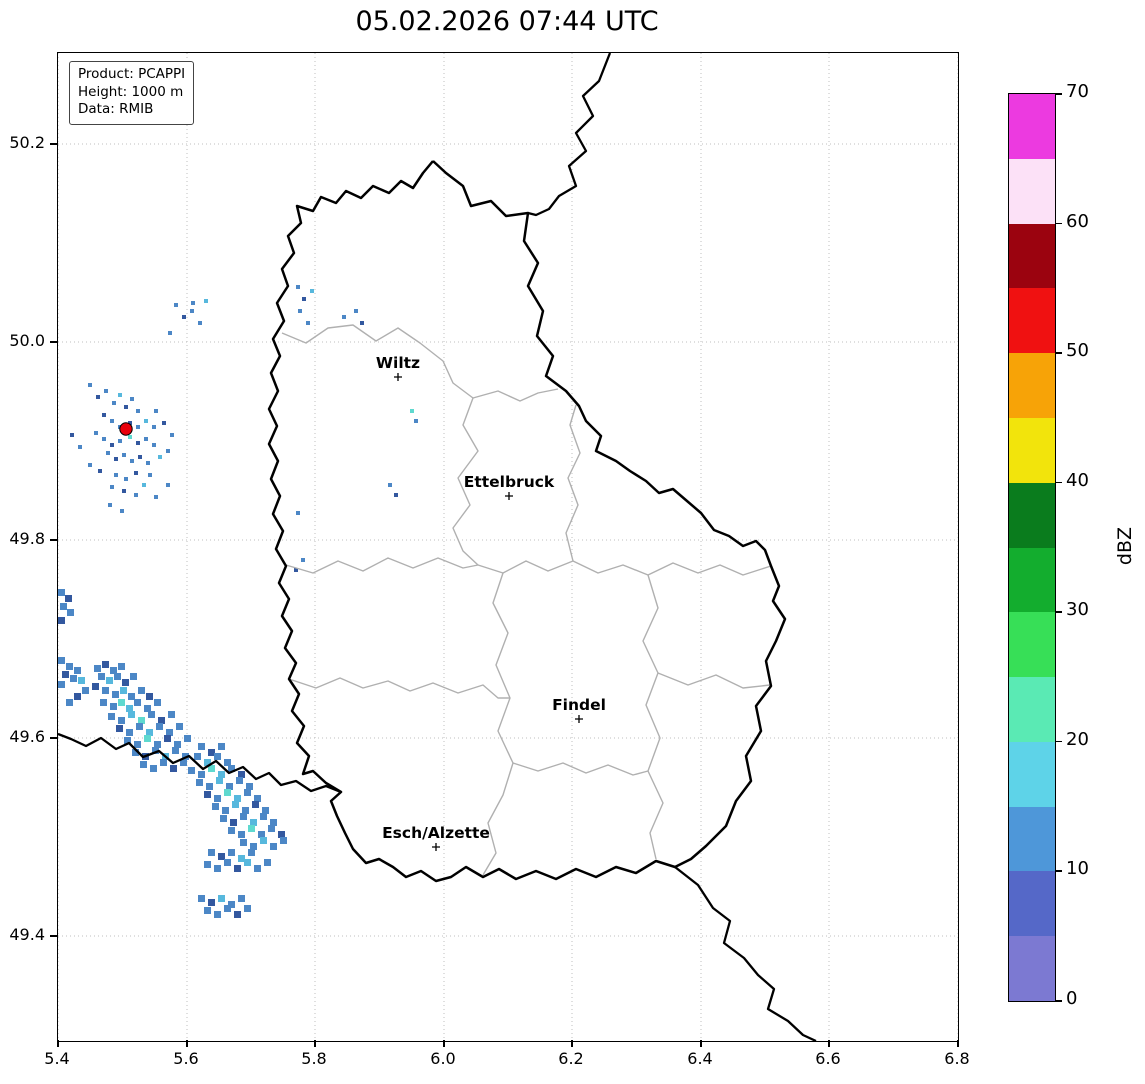 This screenshot has width=1145, height=1084. What do you see at coordinates (53, 540) in the screenshot?
I see `y-tick-mark` at bounding box center [53, 540].